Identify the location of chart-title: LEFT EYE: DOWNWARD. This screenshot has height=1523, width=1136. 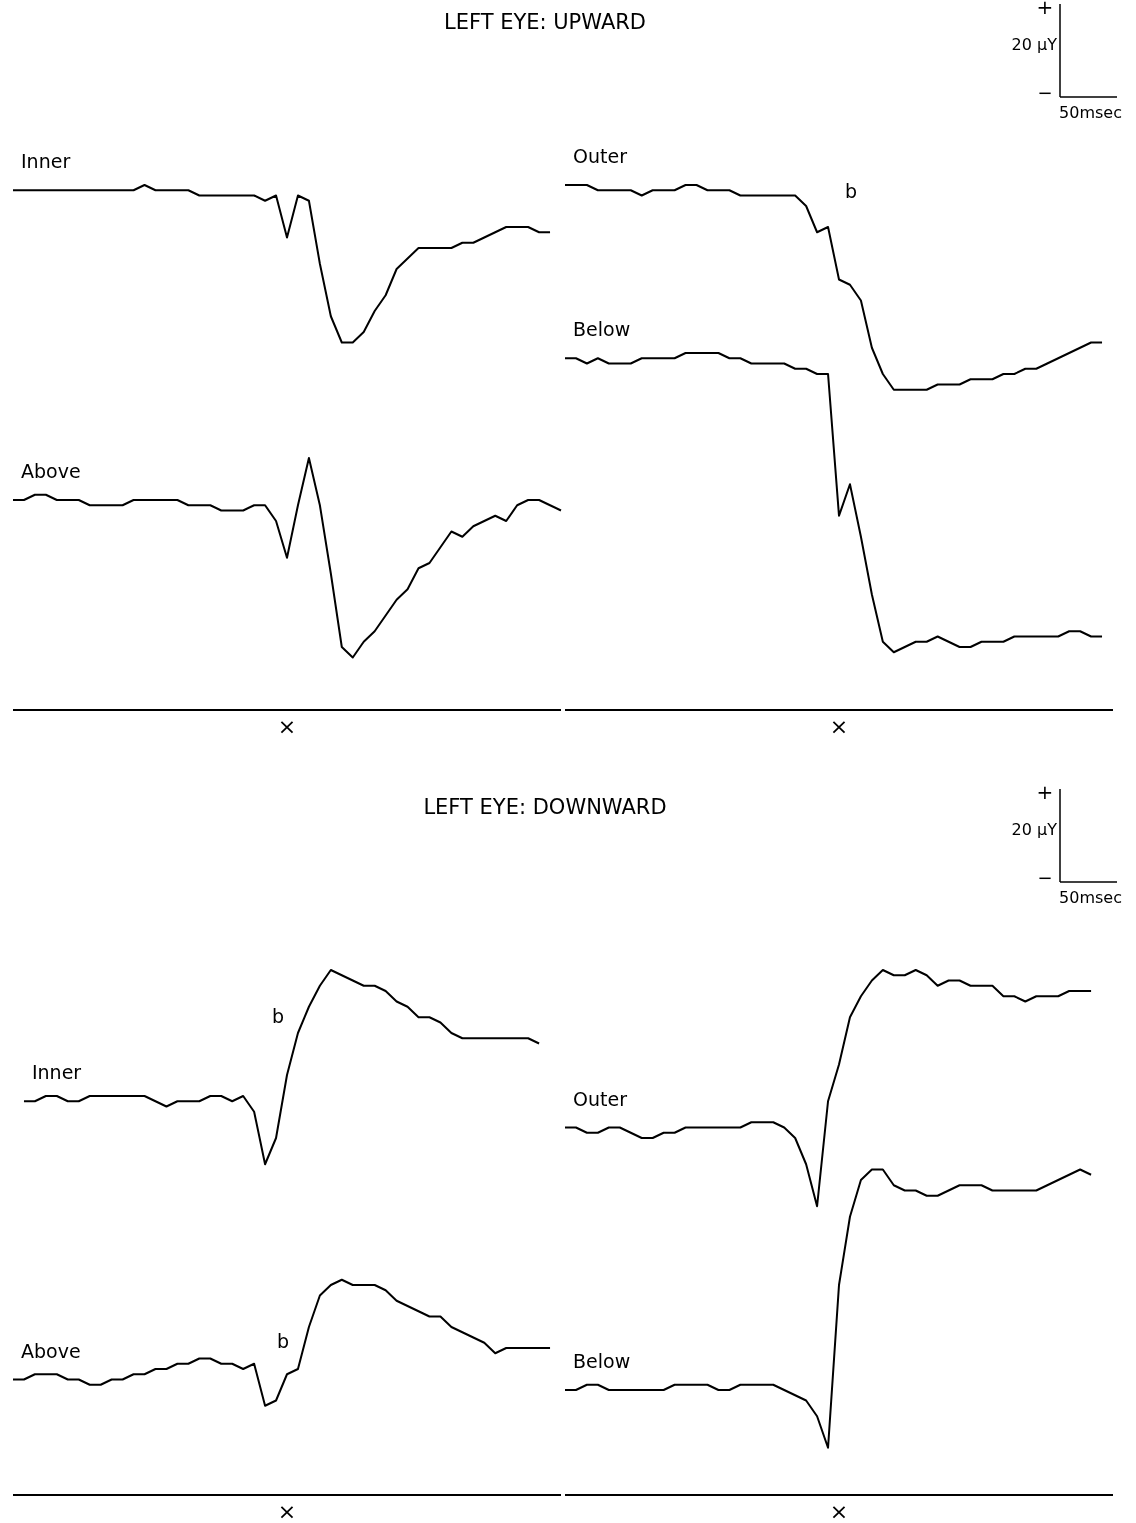
(545, 807).